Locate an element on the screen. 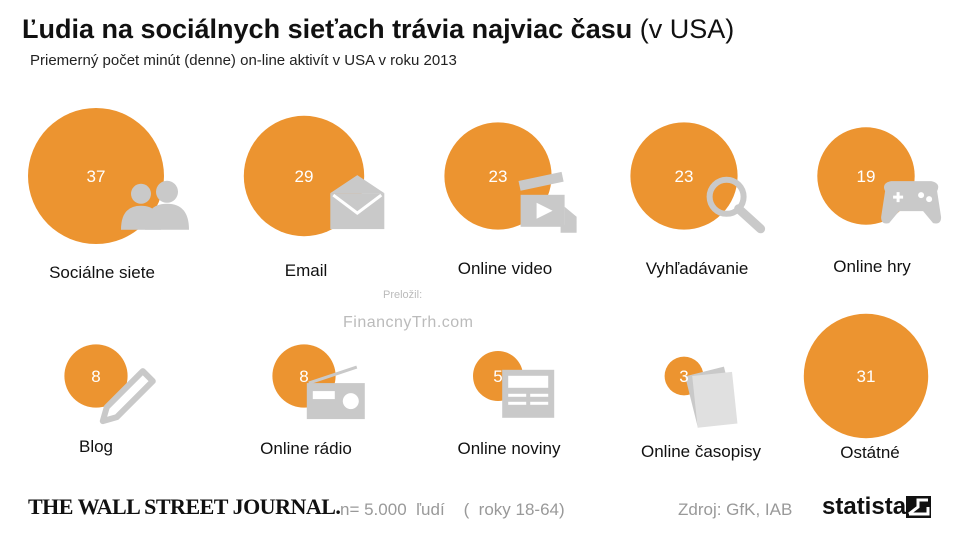  category-label: Email is located at coordinates (306, 270).